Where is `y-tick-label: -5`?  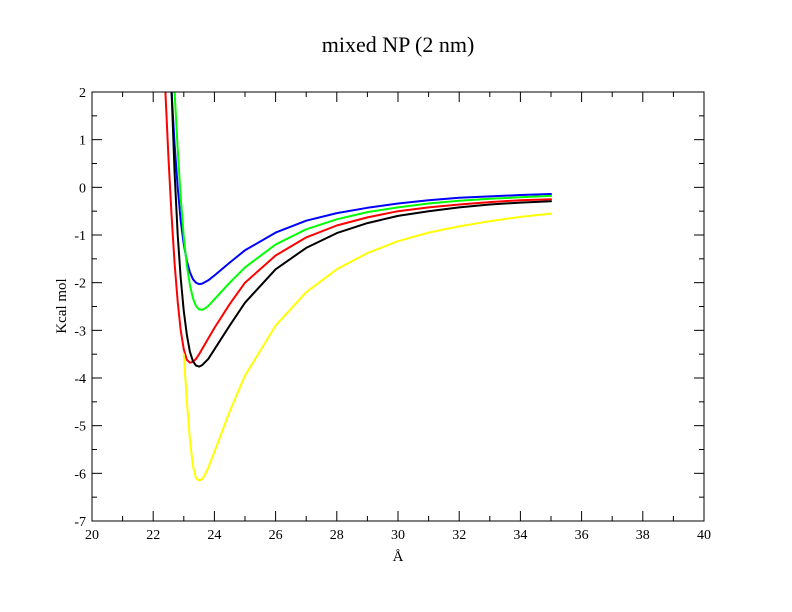
y-tick-label: -5 is located at coordinates (80, 427).